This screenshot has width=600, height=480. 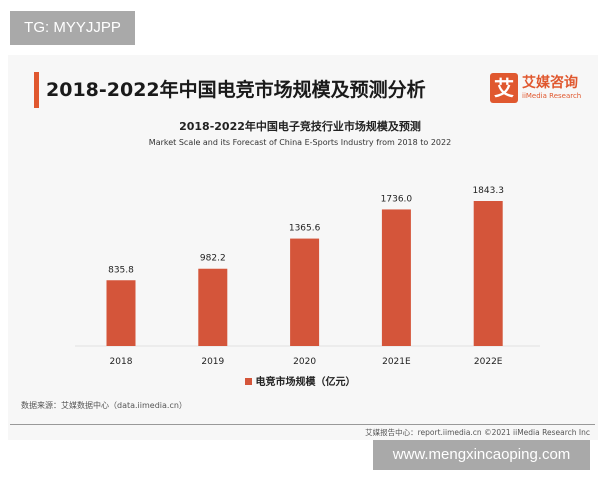 What do you see at coordinates (481, 455) in the screenshot?
I see `watermark-bottom: www.mengxincaoping.com` at bounding box center [481, 455].